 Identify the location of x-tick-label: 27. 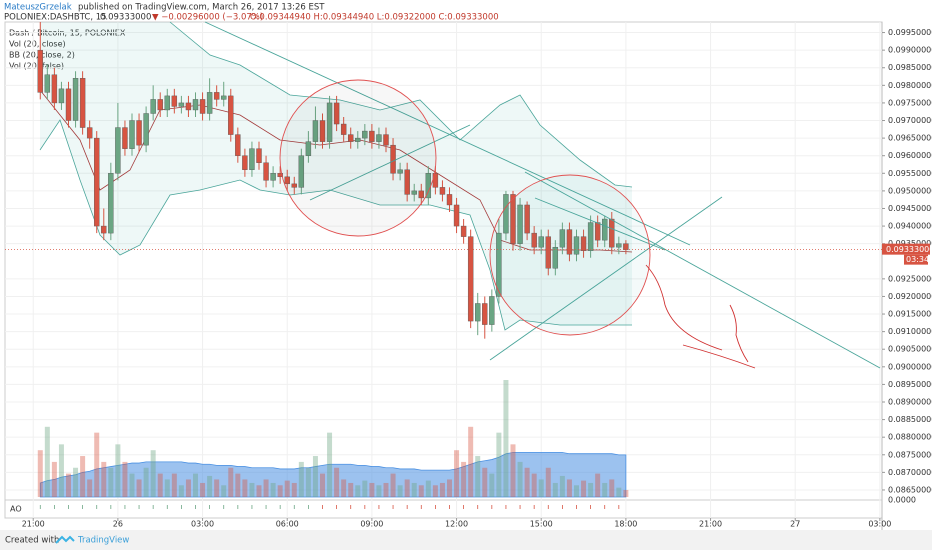
(795, 524).